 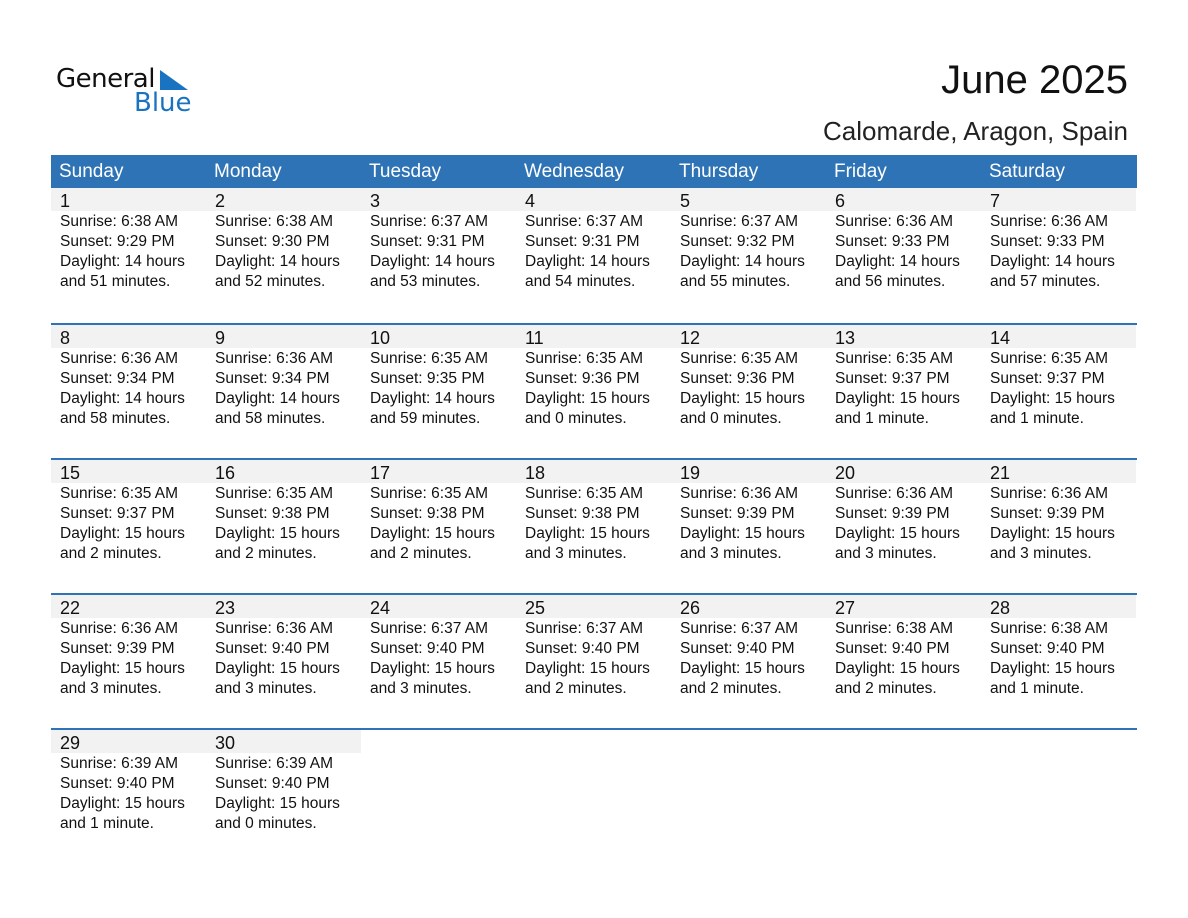 I want to click on sunset-text: Sunset: 9:39 PM, so click(x=892, y=513).